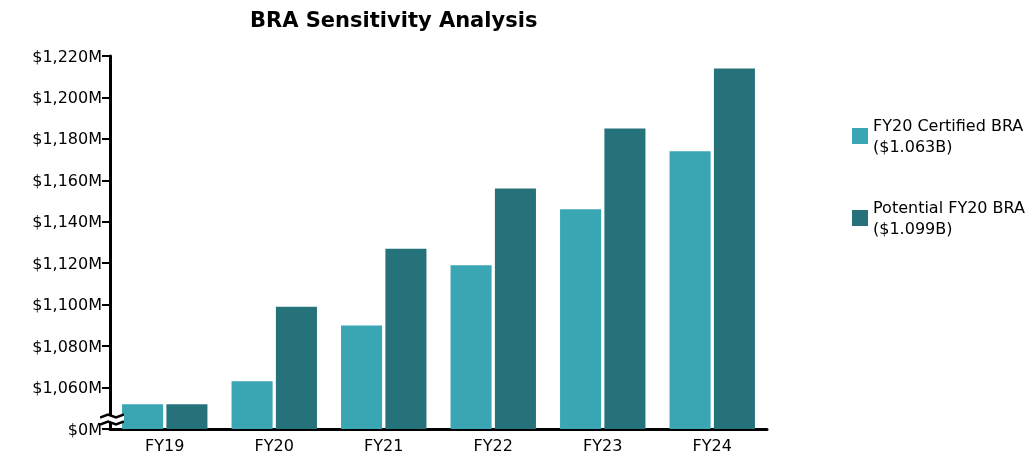 This screenshot has width=1032, height=459. Describe the element at coordinates (949, 218) in the screenshot. I see `legend-label: Potential FY20 BRA ($1.099B)` at that location.